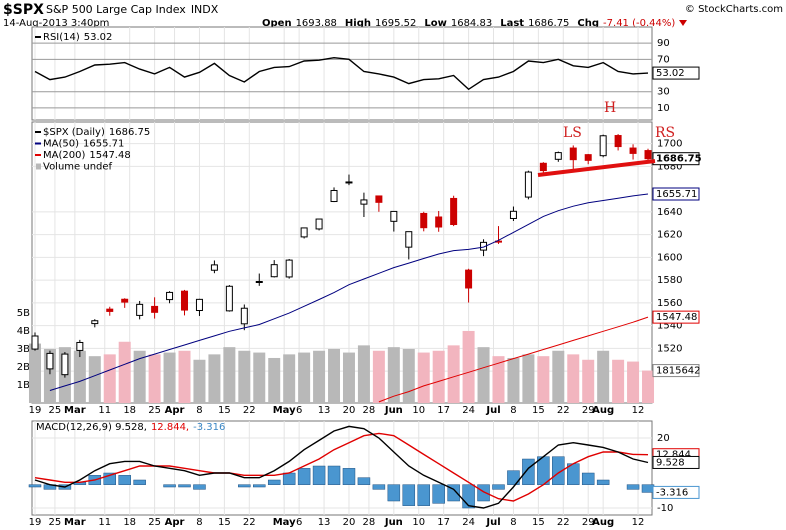  What do you see at coordinates (603, 522) in the screenshot?
I see `x-tick-label: Aug` at bounding box center [603, 522].